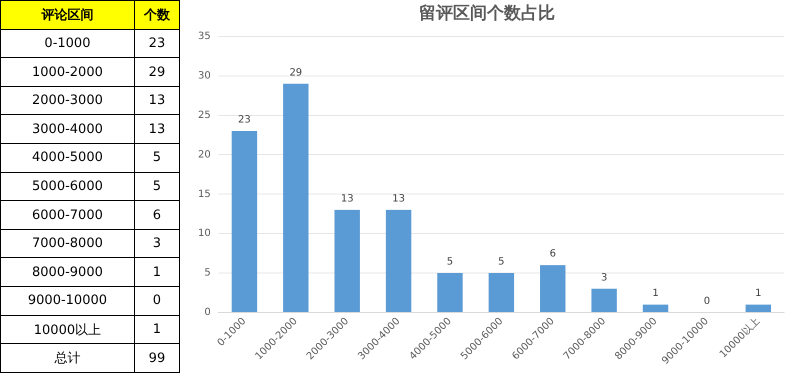 This screenshot has width=800, height=374. Describe the element at coordinates (67, 158) in the screenshot. I see `category-label: 4000-5000` at that location.